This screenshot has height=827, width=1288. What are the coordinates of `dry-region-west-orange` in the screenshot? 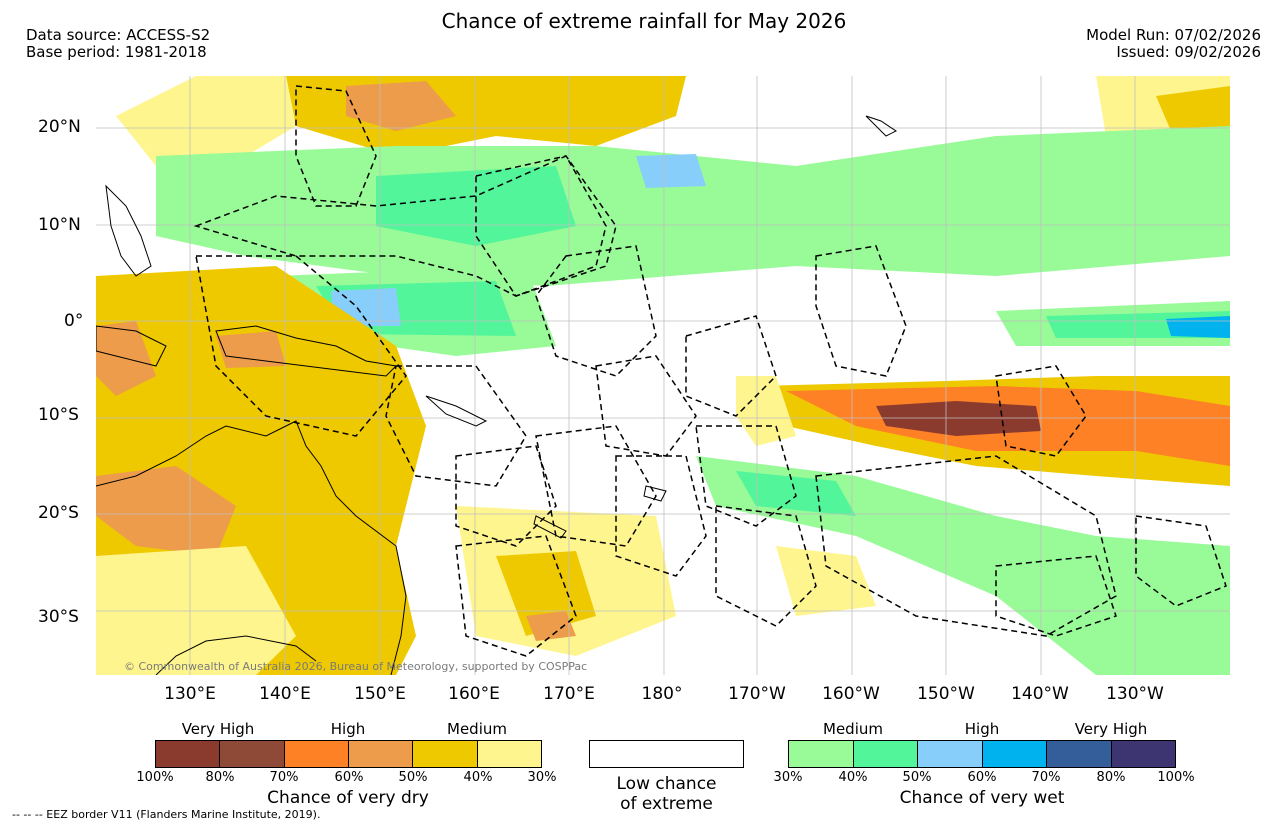 It's located at (166, 511).